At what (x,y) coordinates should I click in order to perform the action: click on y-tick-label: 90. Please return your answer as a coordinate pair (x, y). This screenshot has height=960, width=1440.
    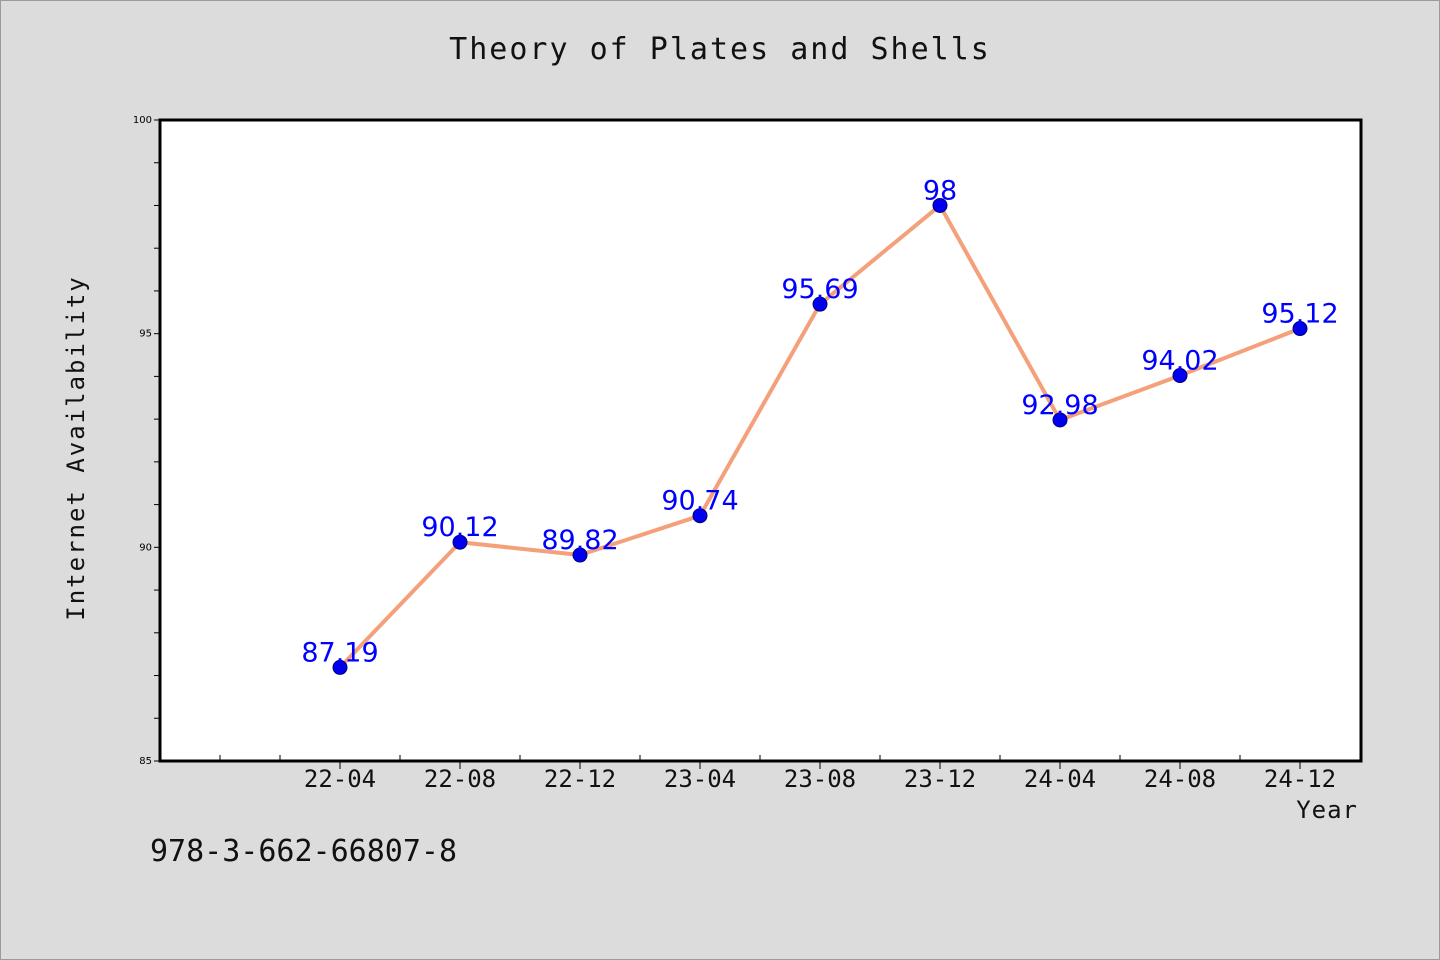
    Looking at the image, I should click on (145, 547).